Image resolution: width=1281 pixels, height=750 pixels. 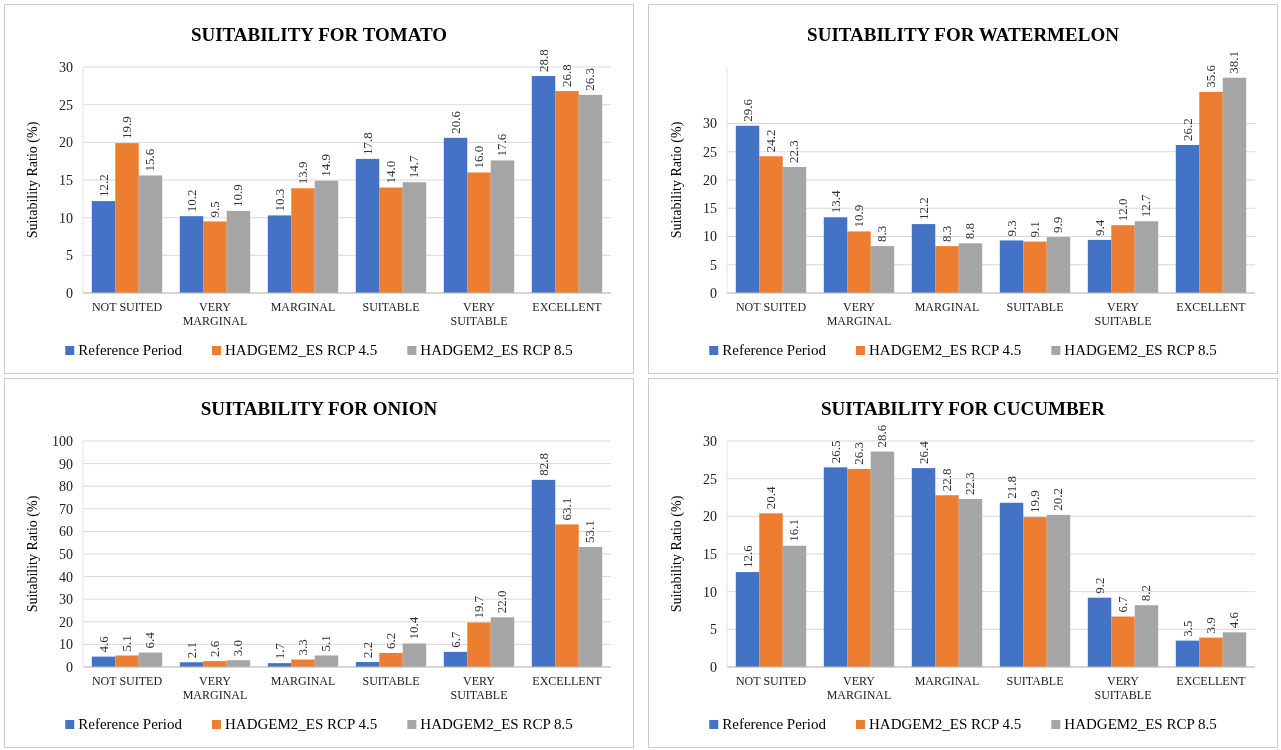 I want to click on legend-label: HADGEM2_ES RCP 4.5, so click(x=945, y=350).